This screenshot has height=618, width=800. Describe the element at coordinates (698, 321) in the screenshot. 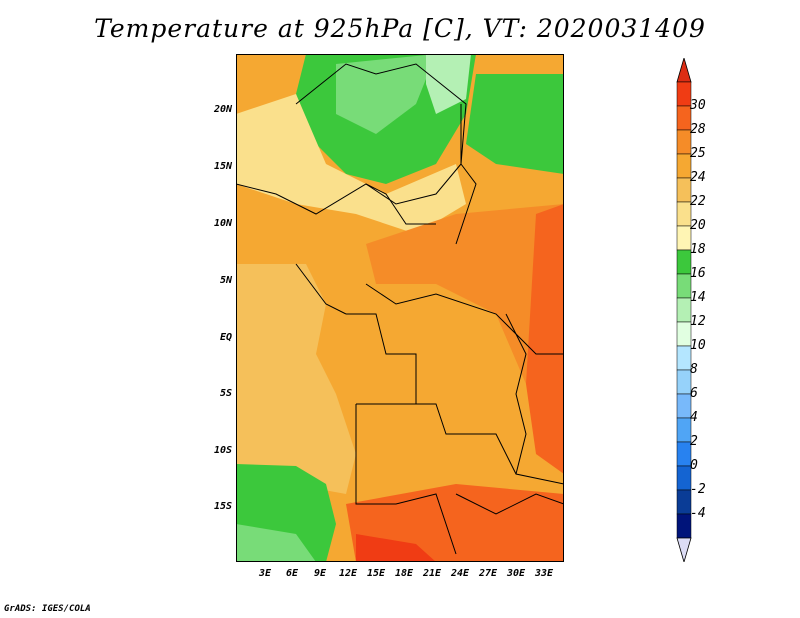

I see `color-bar-label: 12` at that location.